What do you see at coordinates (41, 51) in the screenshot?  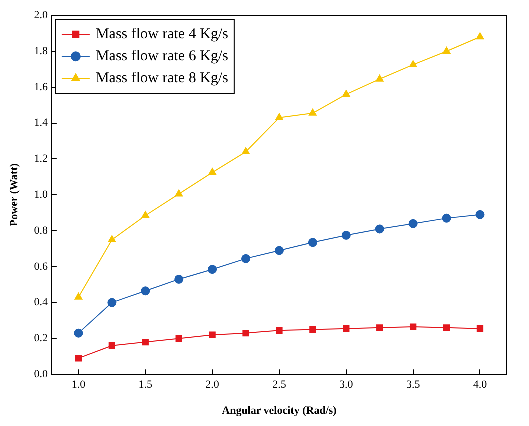 I see `y-tick-label: 1.8` at bounding box center [41, 51].